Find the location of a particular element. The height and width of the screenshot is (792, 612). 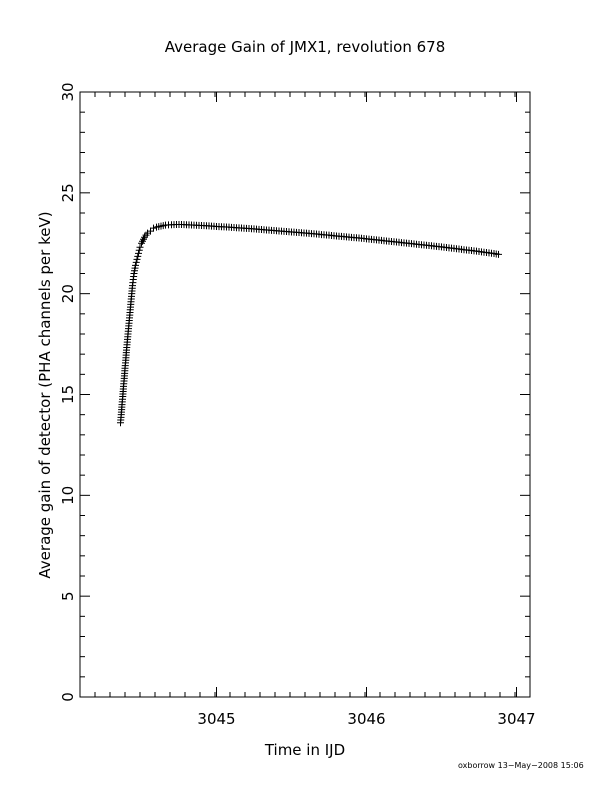

y-tick-label: 25 is located at coordinates (68, 192).